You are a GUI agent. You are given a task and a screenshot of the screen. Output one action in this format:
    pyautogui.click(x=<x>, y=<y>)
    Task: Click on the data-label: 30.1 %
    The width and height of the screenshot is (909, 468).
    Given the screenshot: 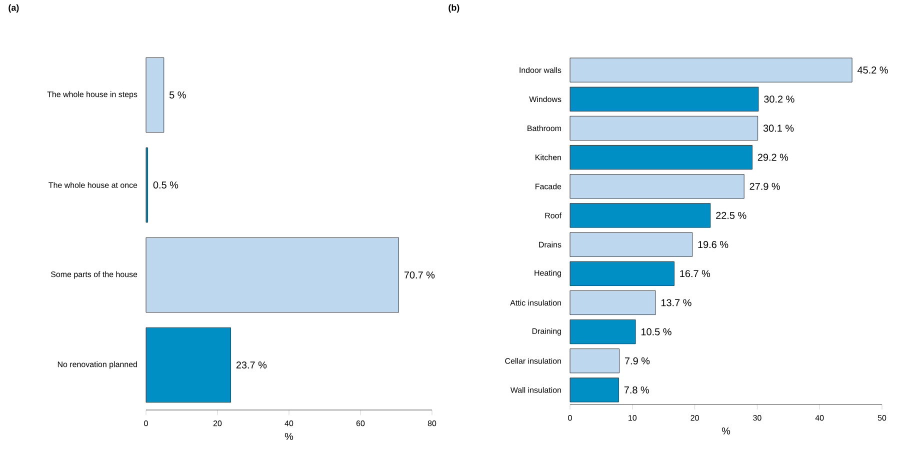 What is the action you would take?
    pyautogui.click(x=778, y=128)
    